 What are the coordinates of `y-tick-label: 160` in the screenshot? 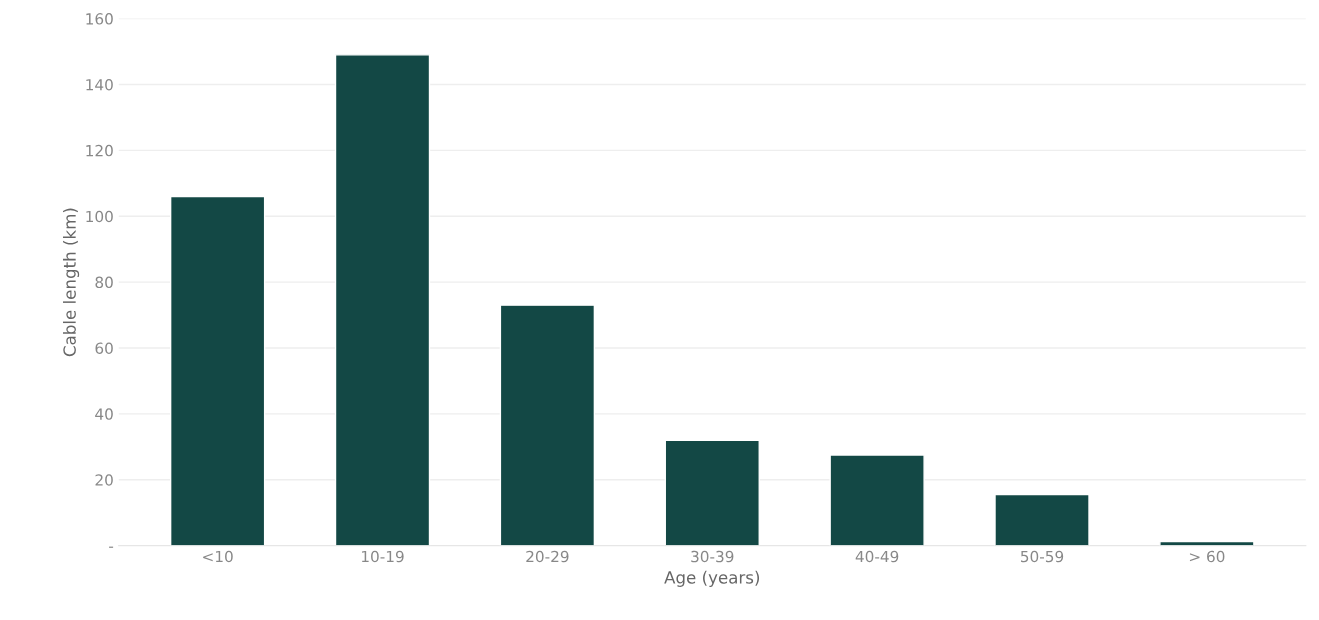 It's located at (99, 19).